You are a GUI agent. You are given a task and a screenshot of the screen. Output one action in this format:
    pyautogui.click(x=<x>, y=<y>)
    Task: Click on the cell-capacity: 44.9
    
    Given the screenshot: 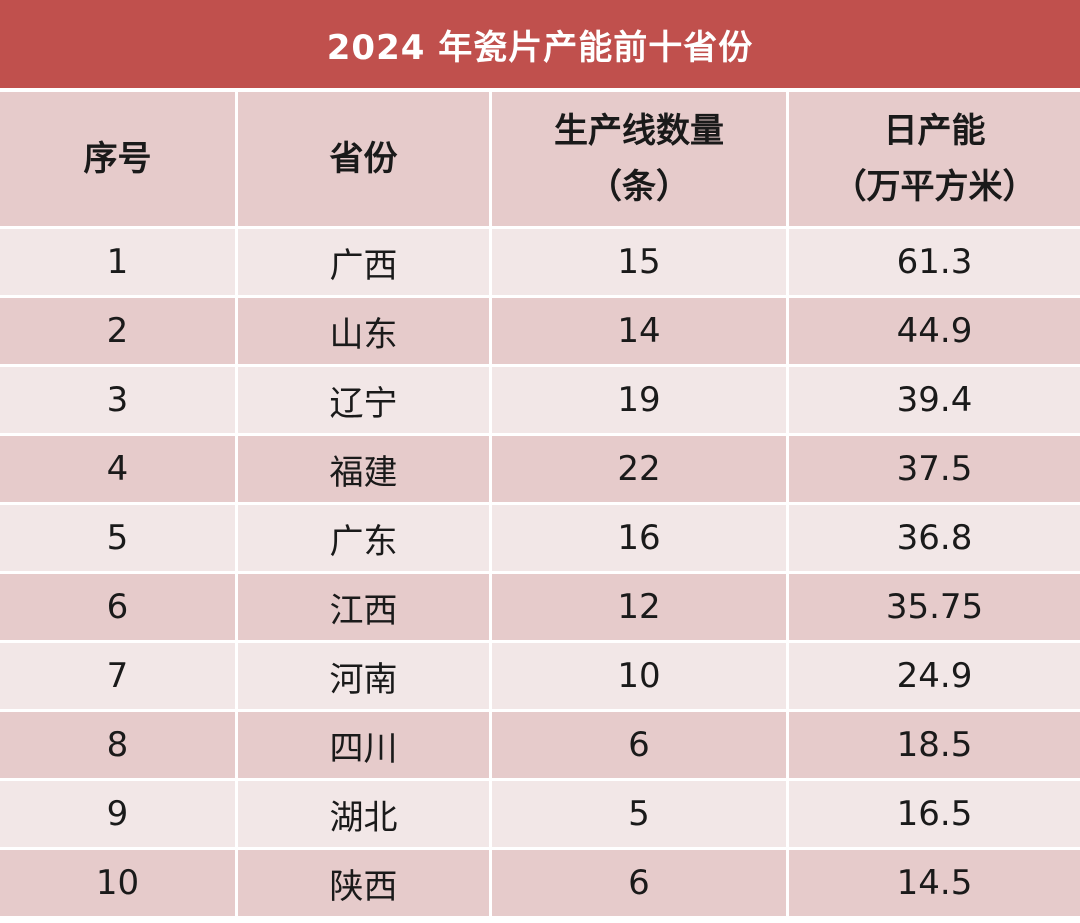 What is the action you would take?
    pyautogui.click(x=934, y=332)
    